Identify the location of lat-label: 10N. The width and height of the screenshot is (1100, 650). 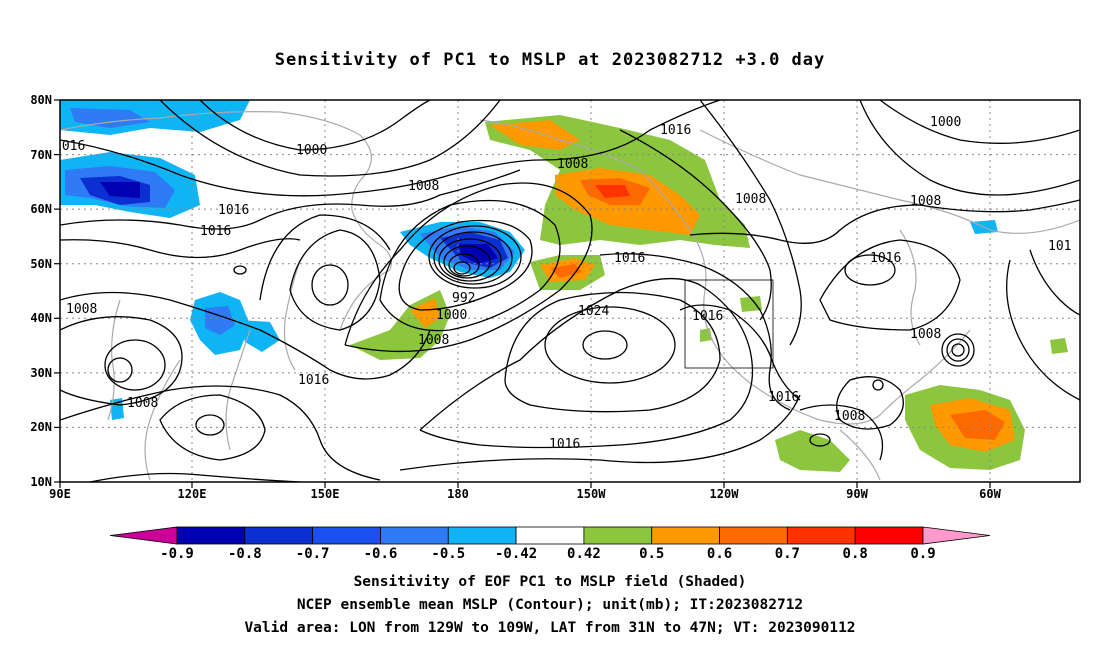
(41, 482).